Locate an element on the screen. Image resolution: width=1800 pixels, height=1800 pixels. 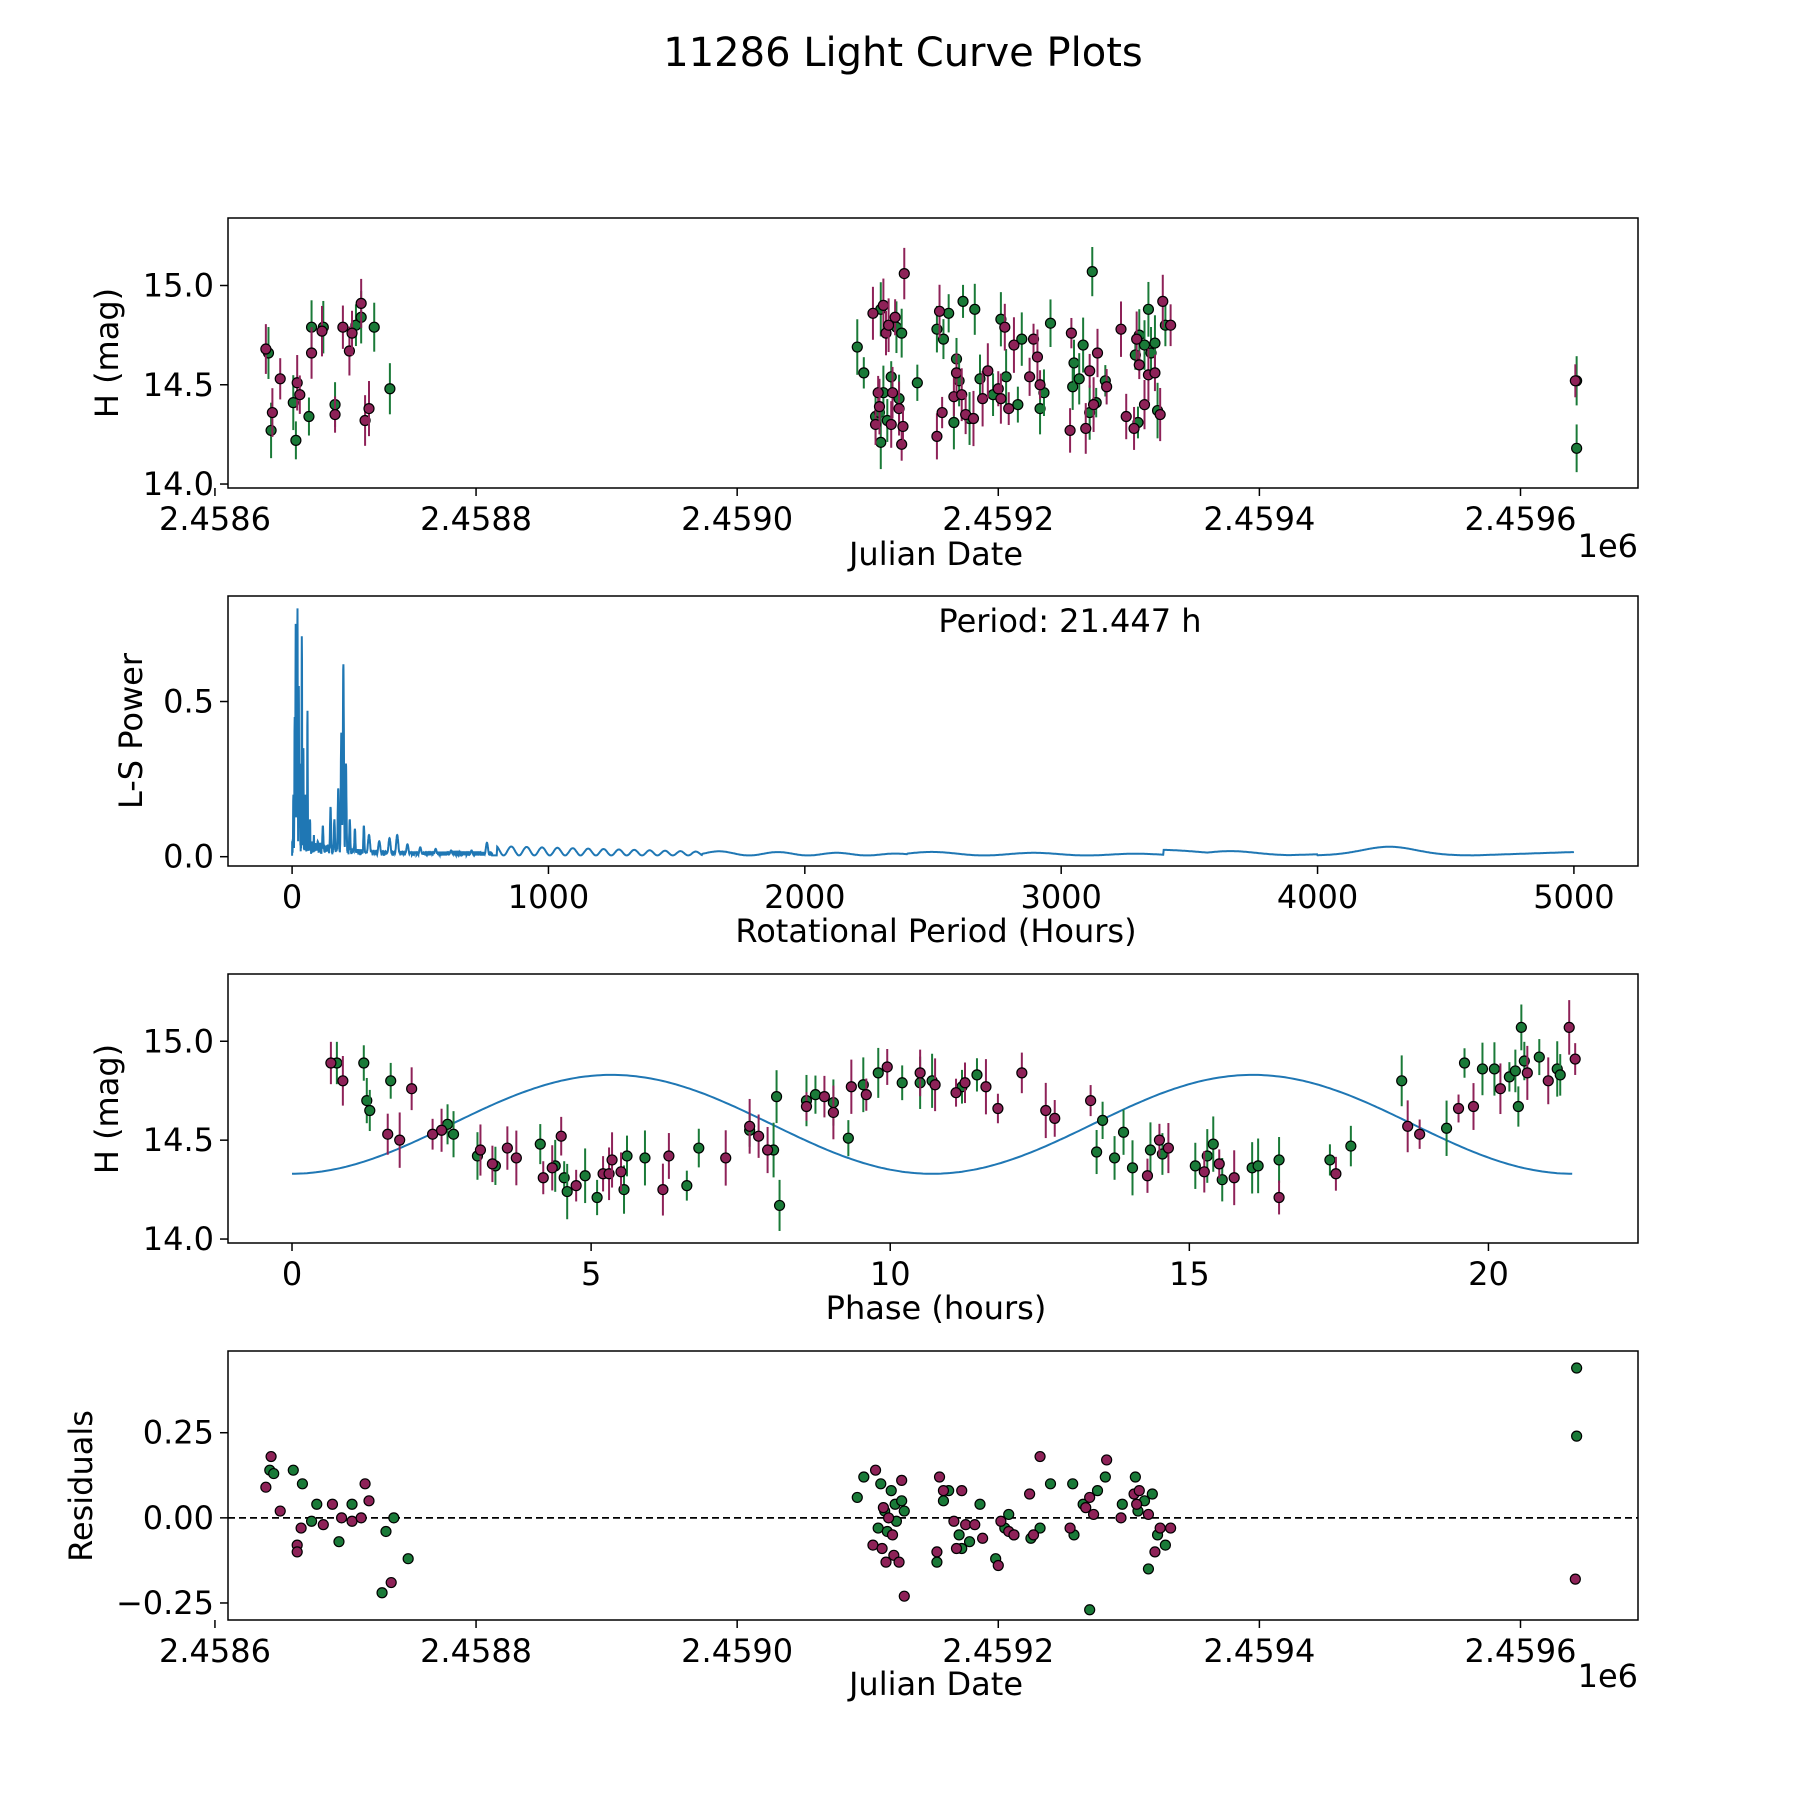
x-tick-label: 0 is located at coordinates (292, 1274).